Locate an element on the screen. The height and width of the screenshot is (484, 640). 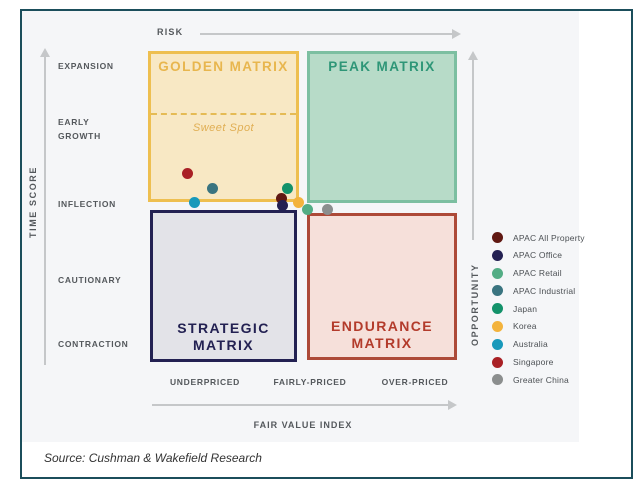
legend-item-apac-industrial: APAC Industrial is located at coordinates (538, 291).